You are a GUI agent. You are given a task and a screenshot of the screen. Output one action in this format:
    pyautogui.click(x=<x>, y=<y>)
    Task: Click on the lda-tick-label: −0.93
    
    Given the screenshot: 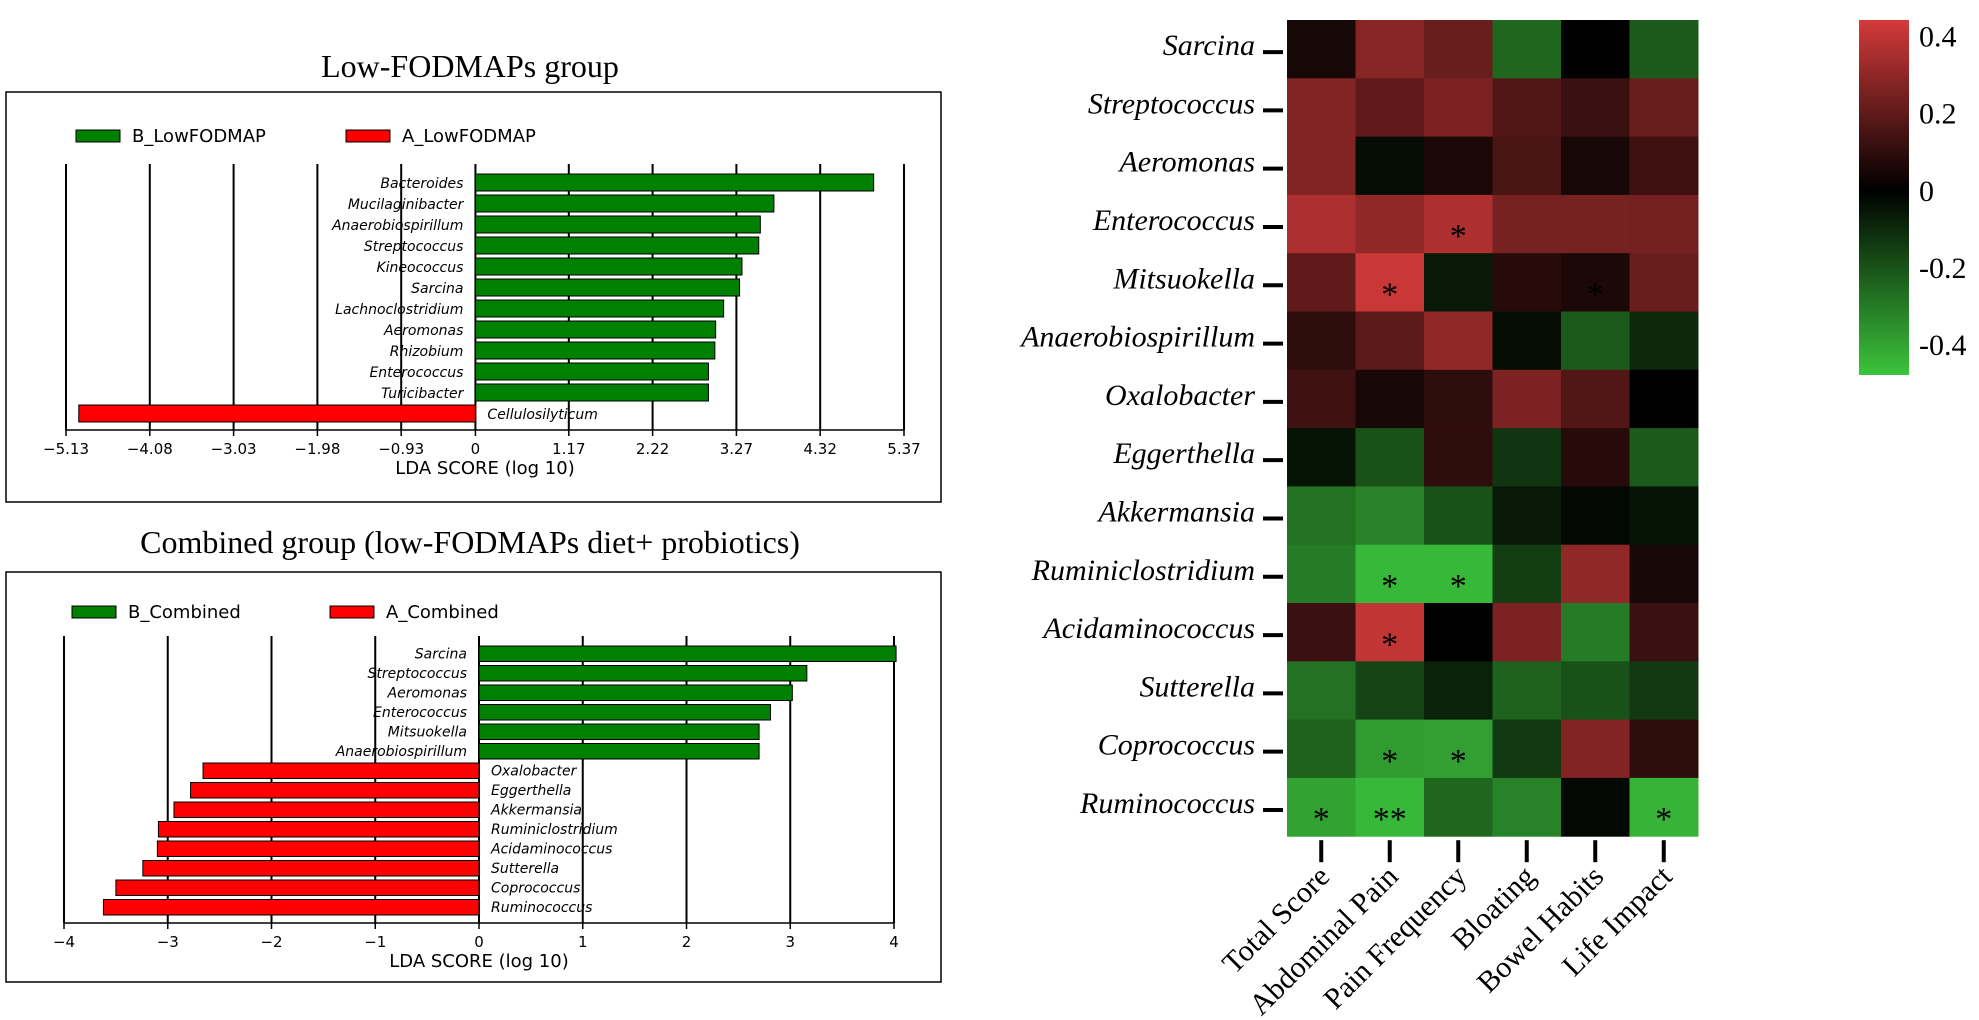 What is the action you would take?
    pyautogui.click(x=401, y=449)
    